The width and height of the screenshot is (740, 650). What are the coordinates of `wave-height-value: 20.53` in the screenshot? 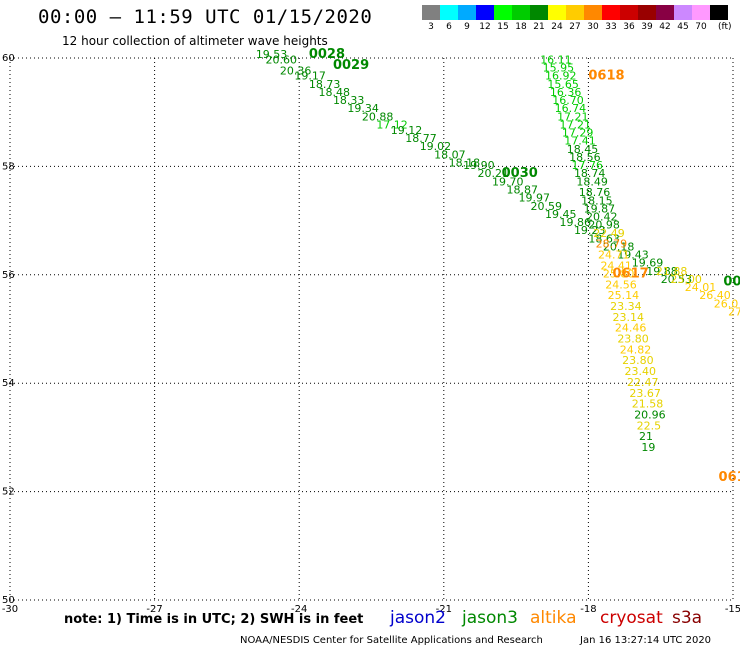 It's located at (677, 279).